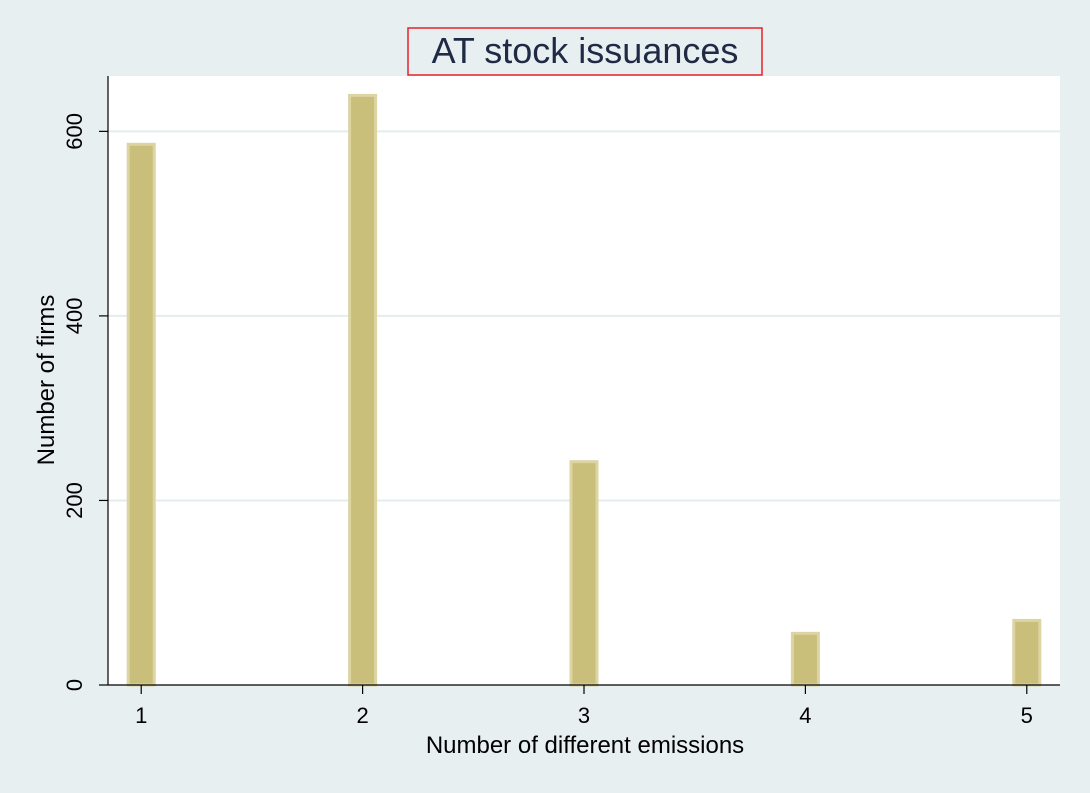  I want to click on chart-title: AT stock issuances, so click(585, 50).